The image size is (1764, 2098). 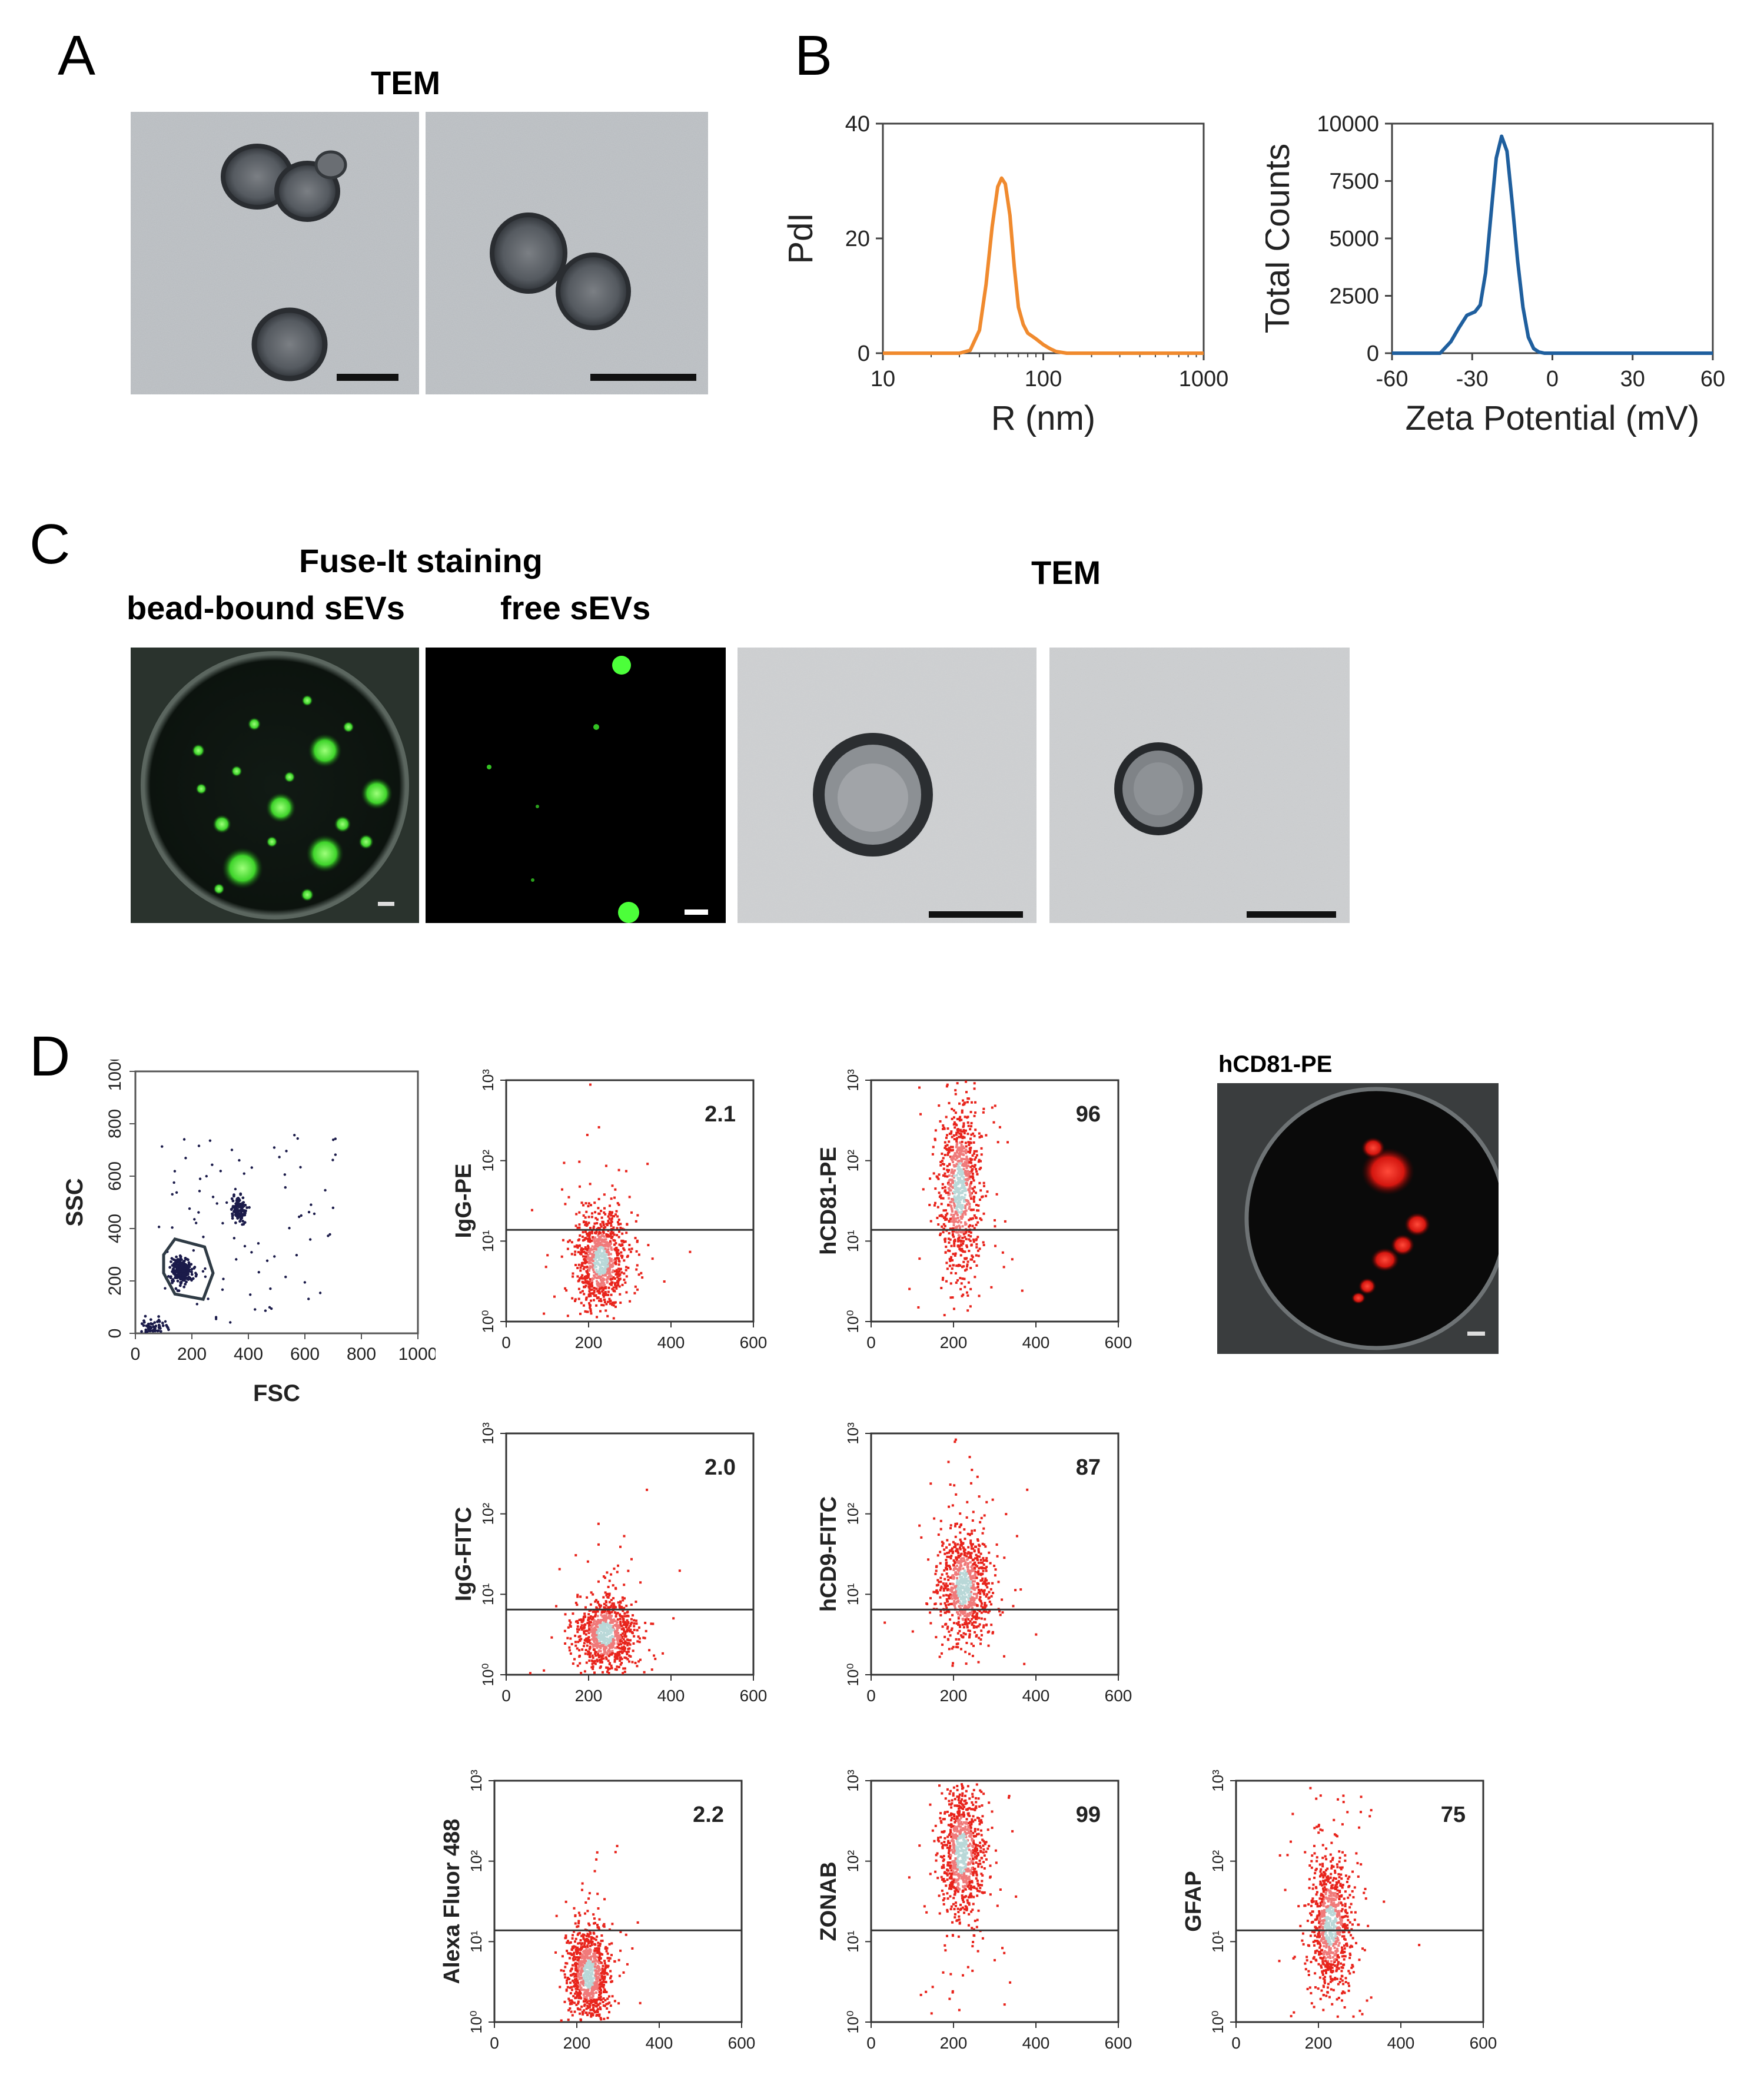 What do you see at coordinates (853, 1161) in the screenshot?
I see `y-tick-label: 10²` at bounding box center [853, 1161].